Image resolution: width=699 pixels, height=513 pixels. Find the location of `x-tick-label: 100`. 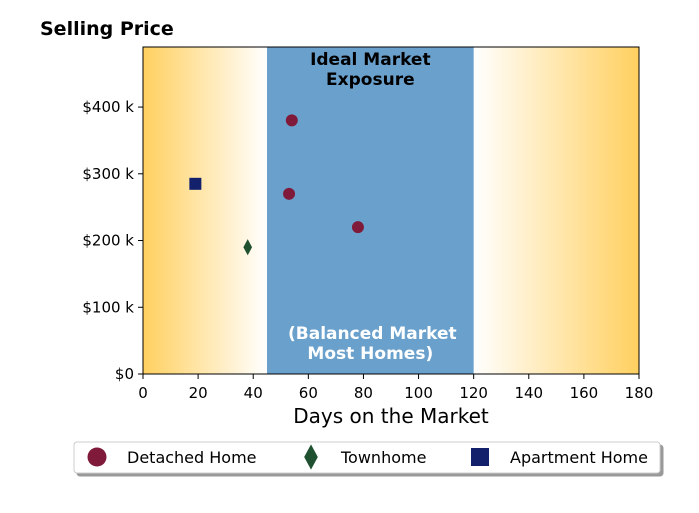

x-tick-label: 100 is located at coordinates (418, 393).